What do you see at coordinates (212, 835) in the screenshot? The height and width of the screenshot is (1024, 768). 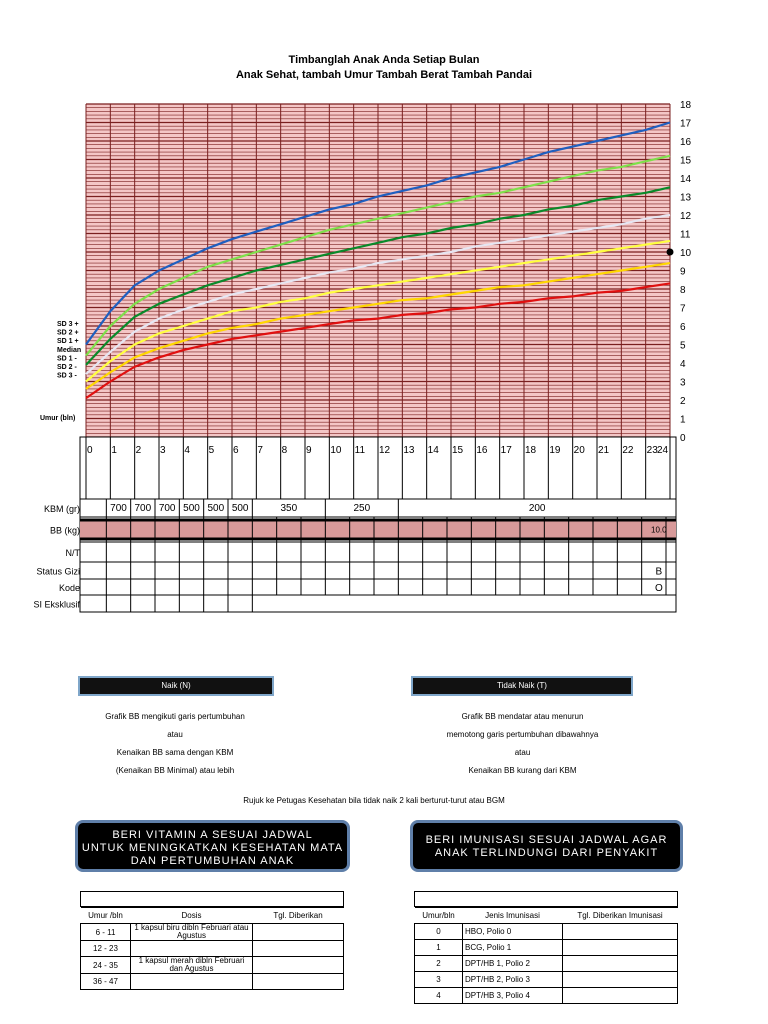 I see `vitamin-line-1: BERI VITAMIN A SESUAI JADWAL` at bounding box center [212, 835].